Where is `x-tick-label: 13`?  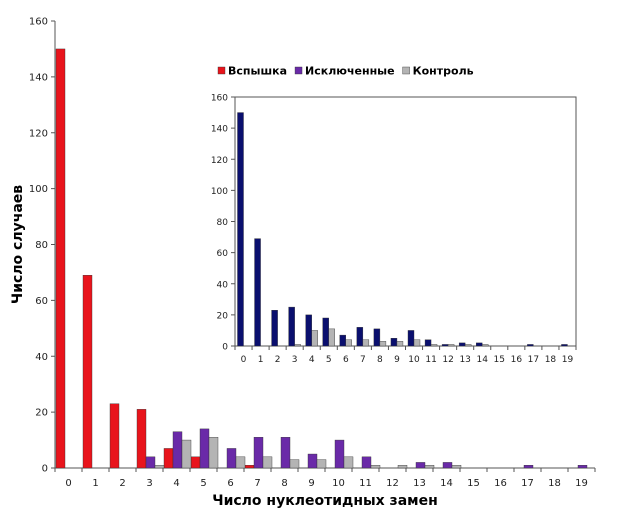
x-tick-label: 13 is located at coordinates (464, 360).